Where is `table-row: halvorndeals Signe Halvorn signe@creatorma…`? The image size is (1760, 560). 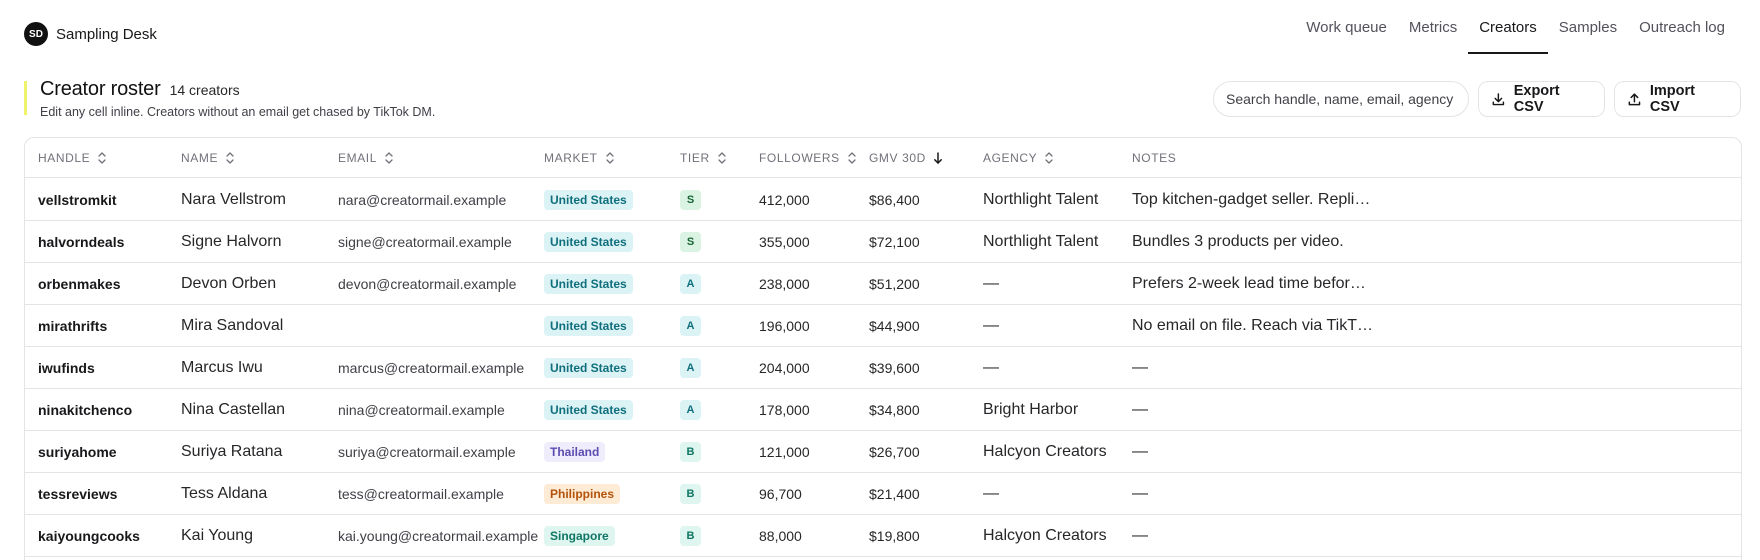 table-row: halvorndeals Signe Halvorn signe@creatorma… is located at coordinates (883, 242).